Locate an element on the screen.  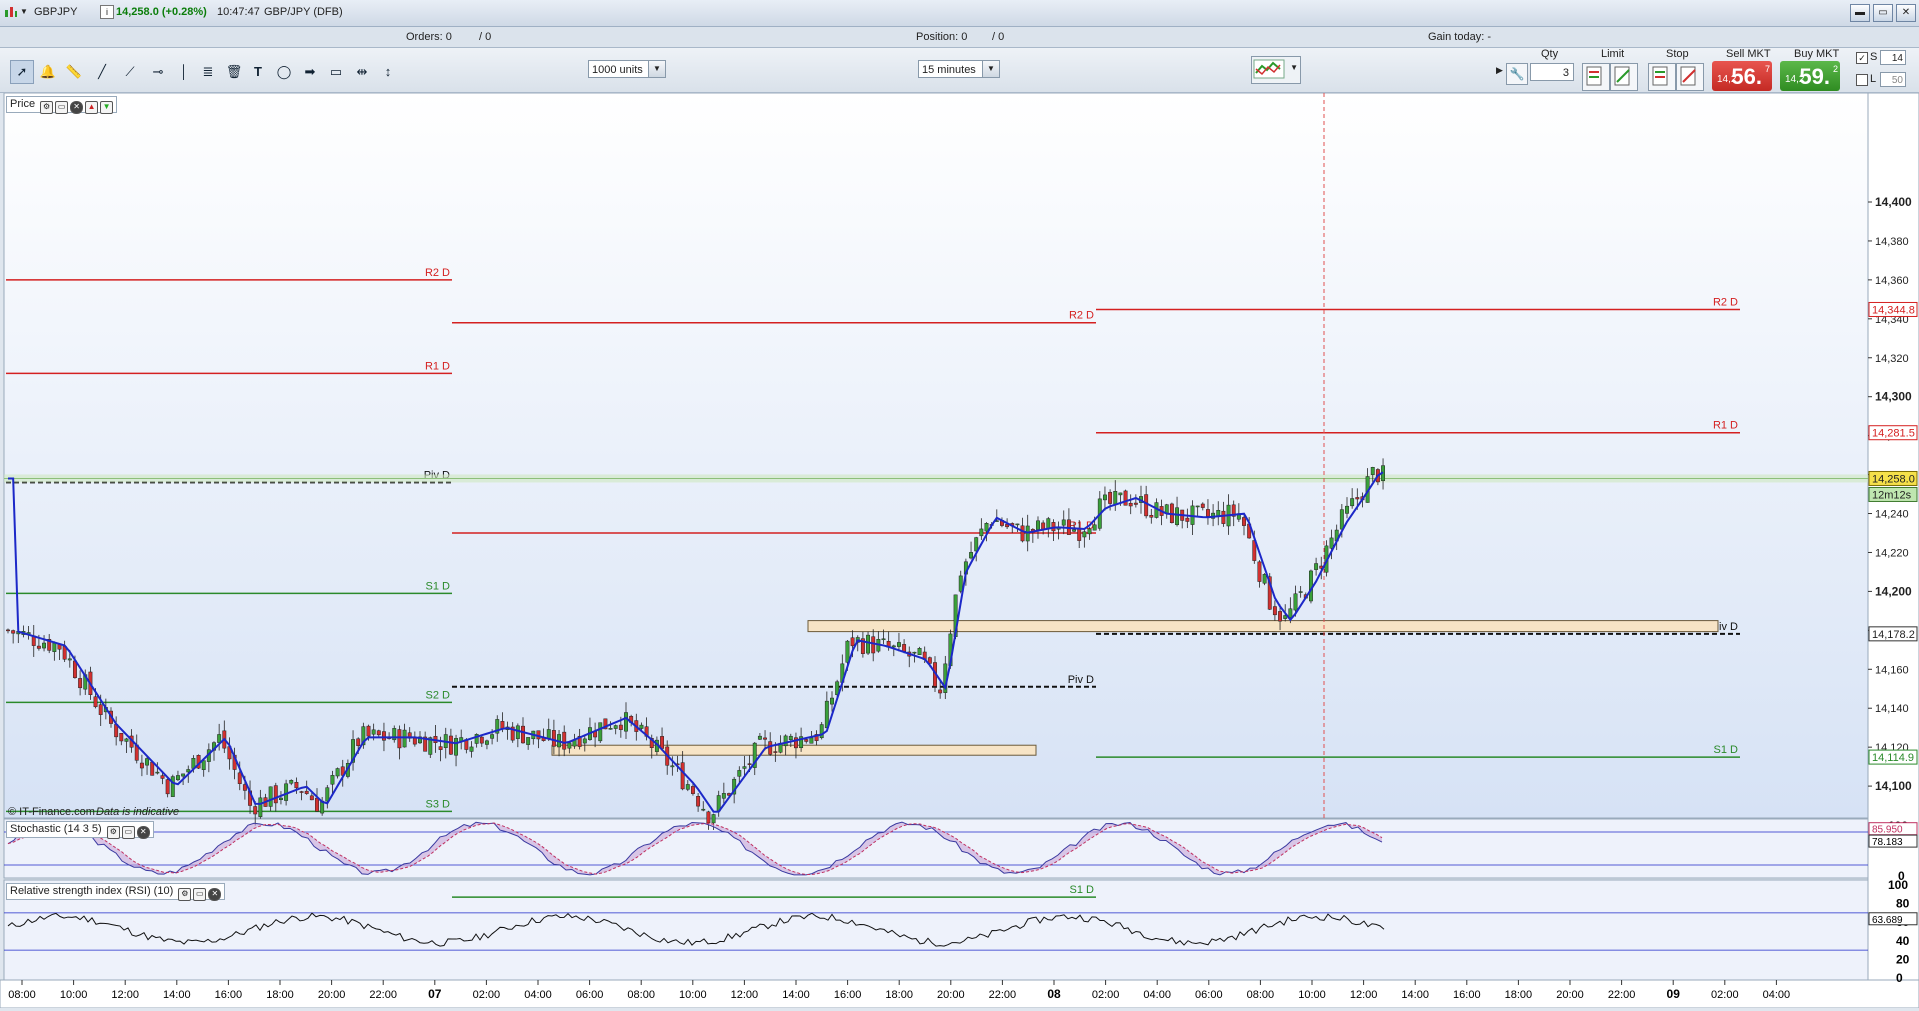
ellipse-tool-icon: ◯ is located at coordinates (284, 71).